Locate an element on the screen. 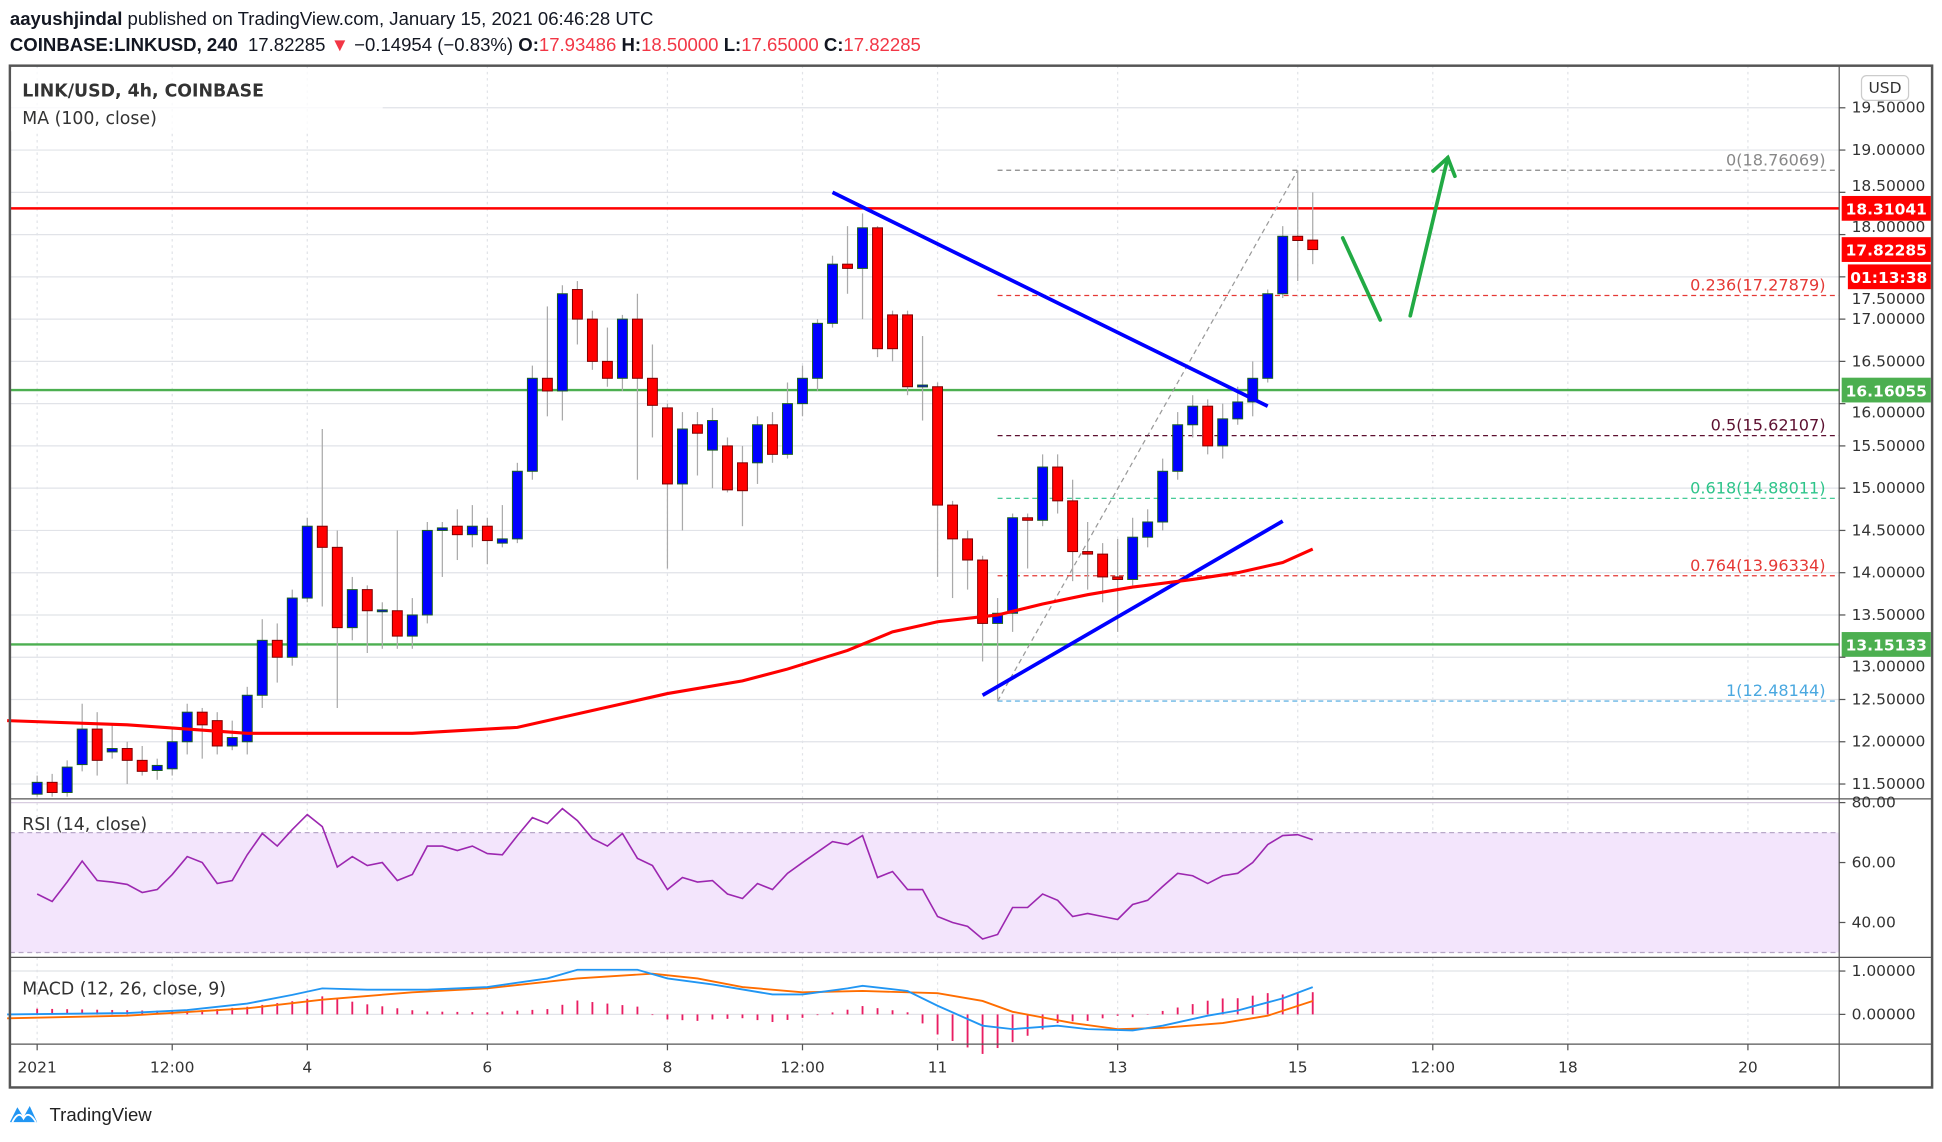  last-price-badge is located at coordinates (1886, 249).